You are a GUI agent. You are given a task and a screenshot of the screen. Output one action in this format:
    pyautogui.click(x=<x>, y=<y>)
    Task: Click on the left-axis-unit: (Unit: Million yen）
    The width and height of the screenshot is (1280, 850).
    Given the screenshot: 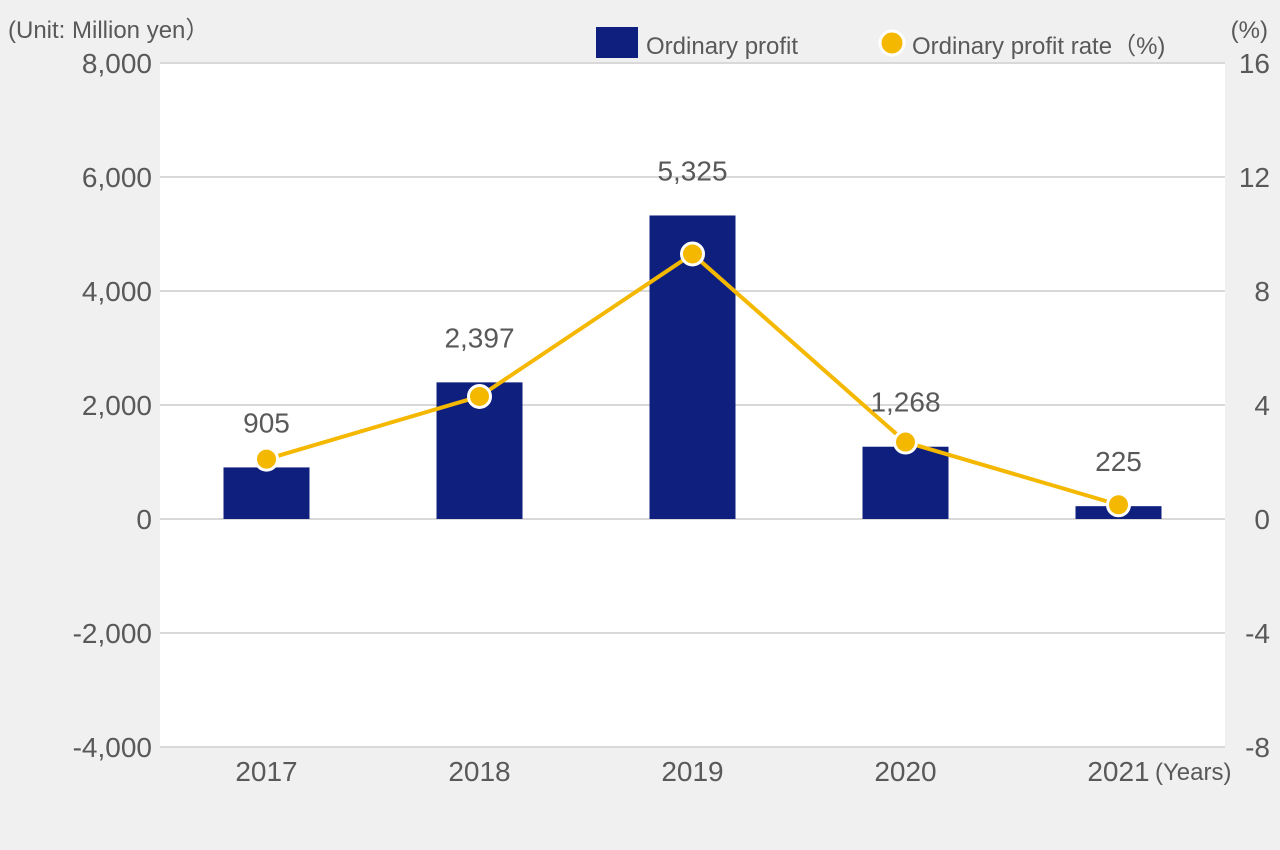 What is the action you would take?
    pyautogui.click(x=108, y=30)
    